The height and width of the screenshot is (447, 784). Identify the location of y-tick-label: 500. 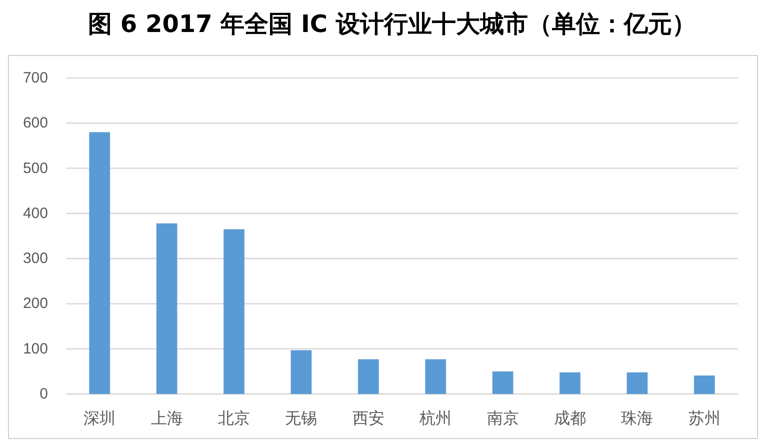
(35, 168).